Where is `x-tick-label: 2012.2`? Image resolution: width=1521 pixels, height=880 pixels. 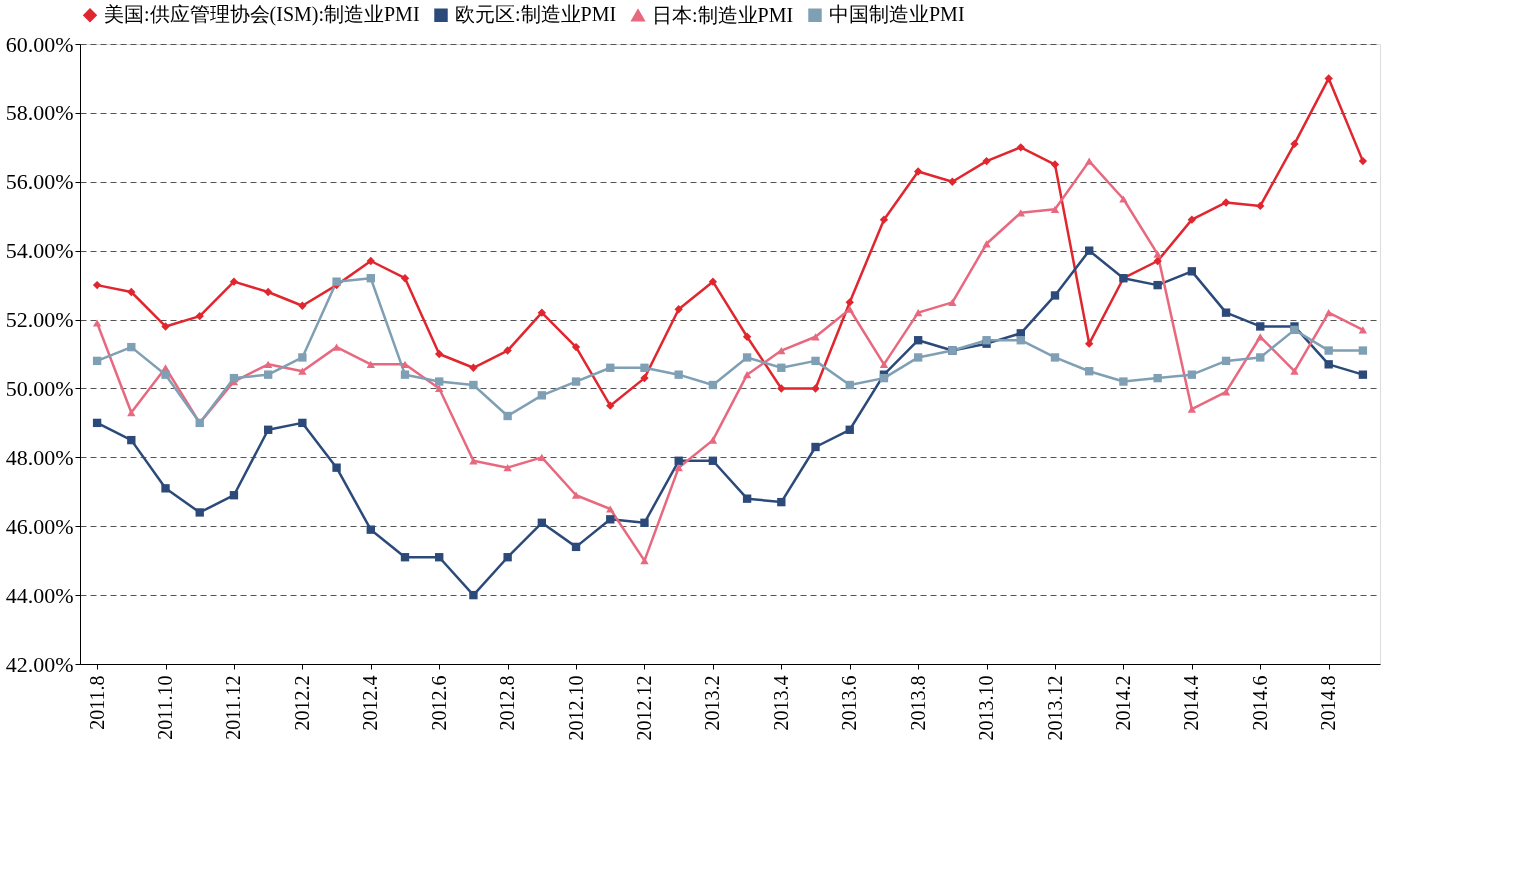
x-tick-label: 2012.2 is located at coordinates (301, 703).